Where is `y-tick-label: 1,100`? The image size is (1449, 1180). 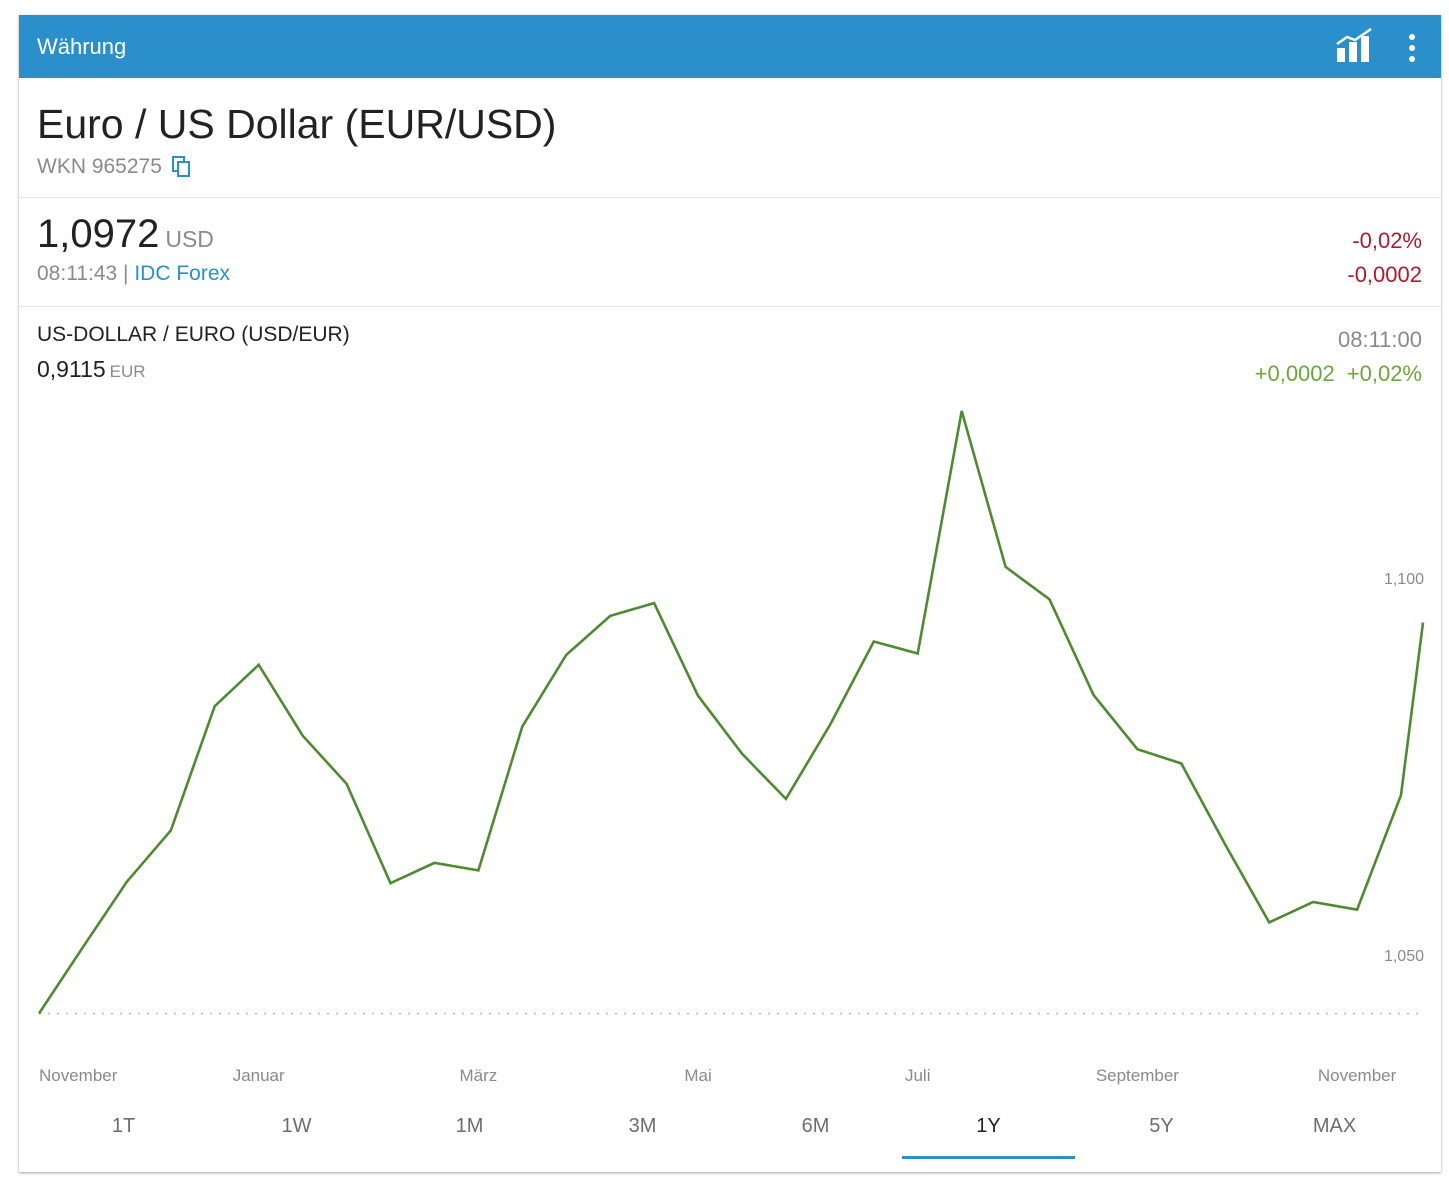
y-tick-label: 1,100 is located at coordinates (1404, 579).